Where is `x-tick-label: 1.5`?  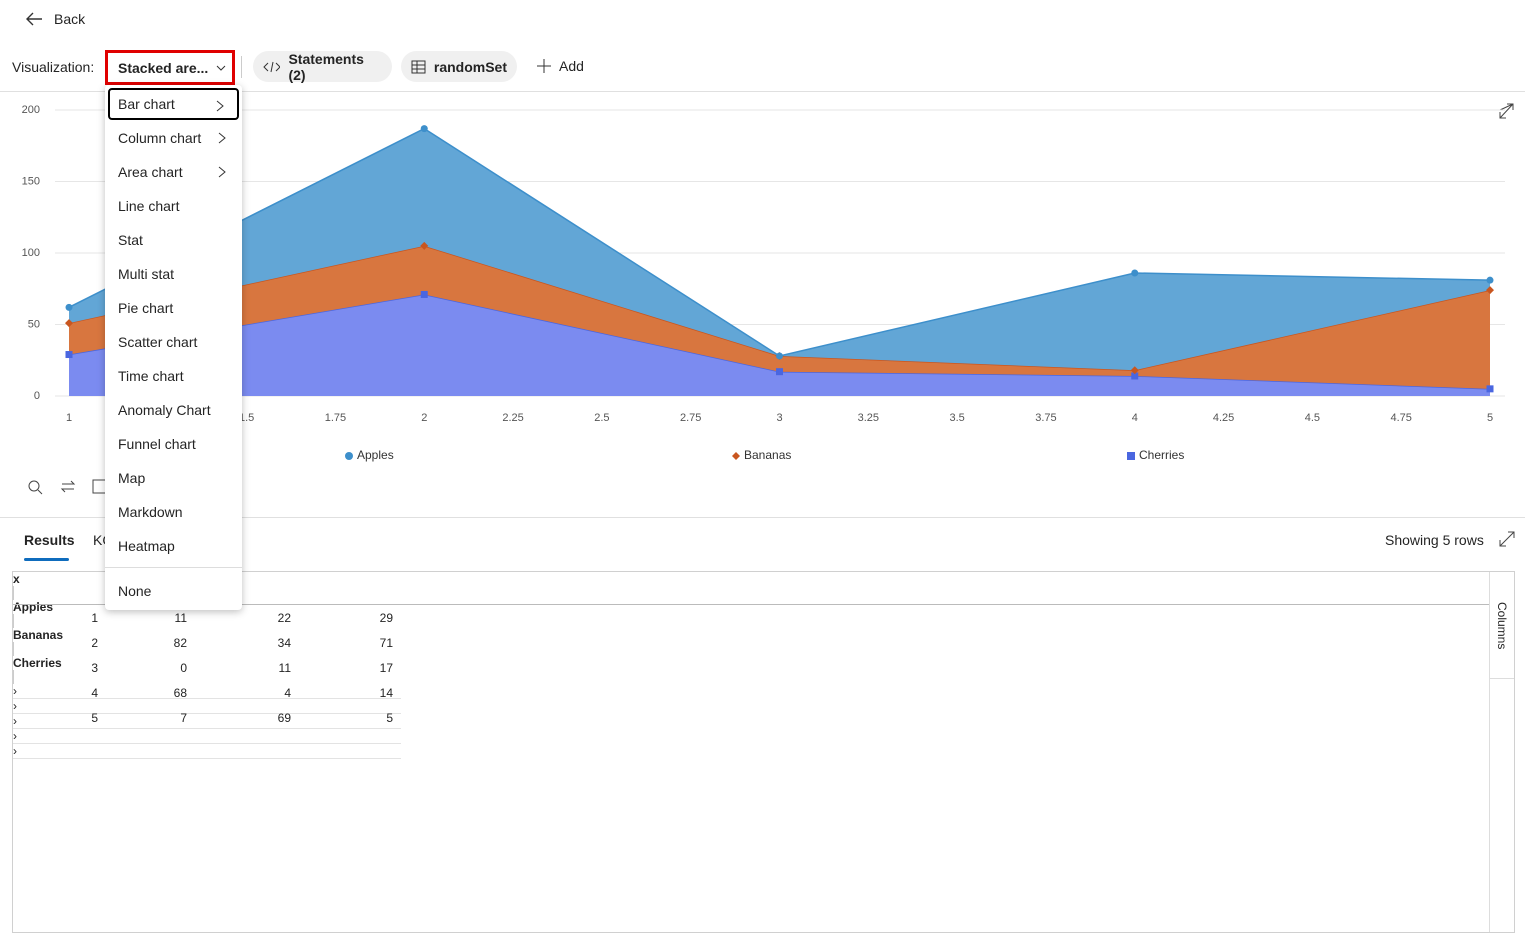
x-tick-label: 1.5 is located at coordinates (246, 418).